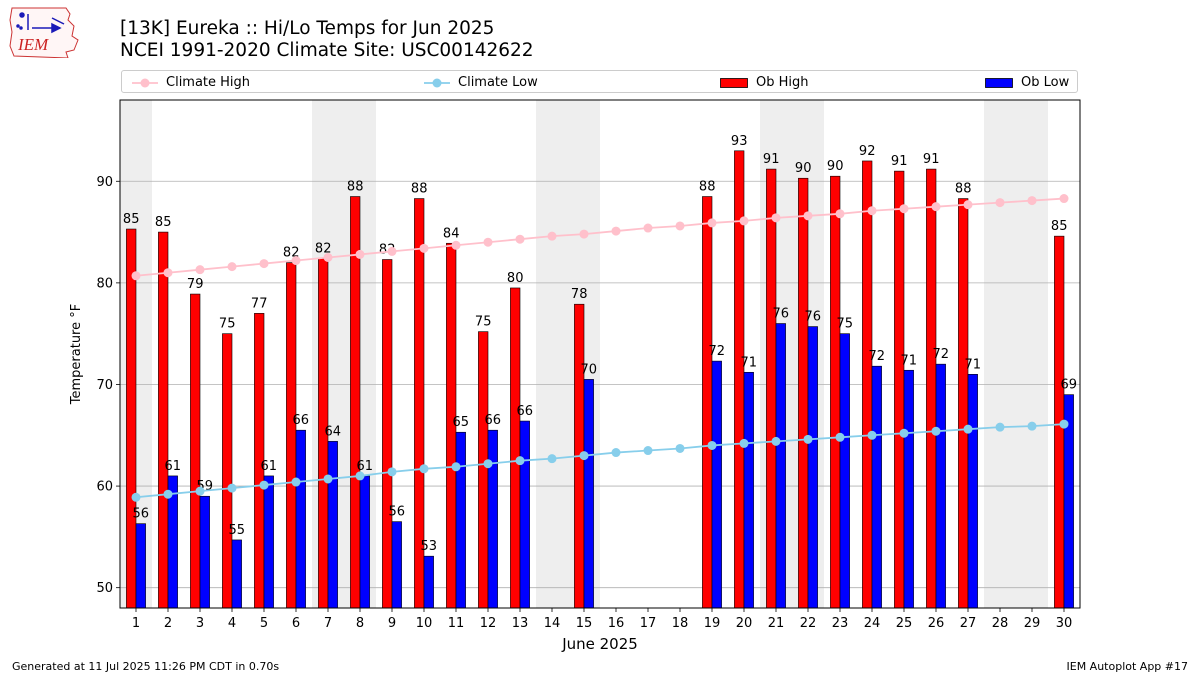  Describe the element at coordinates (328, 623) in the screenshot. I see `x-tick-label: 7` at that location.